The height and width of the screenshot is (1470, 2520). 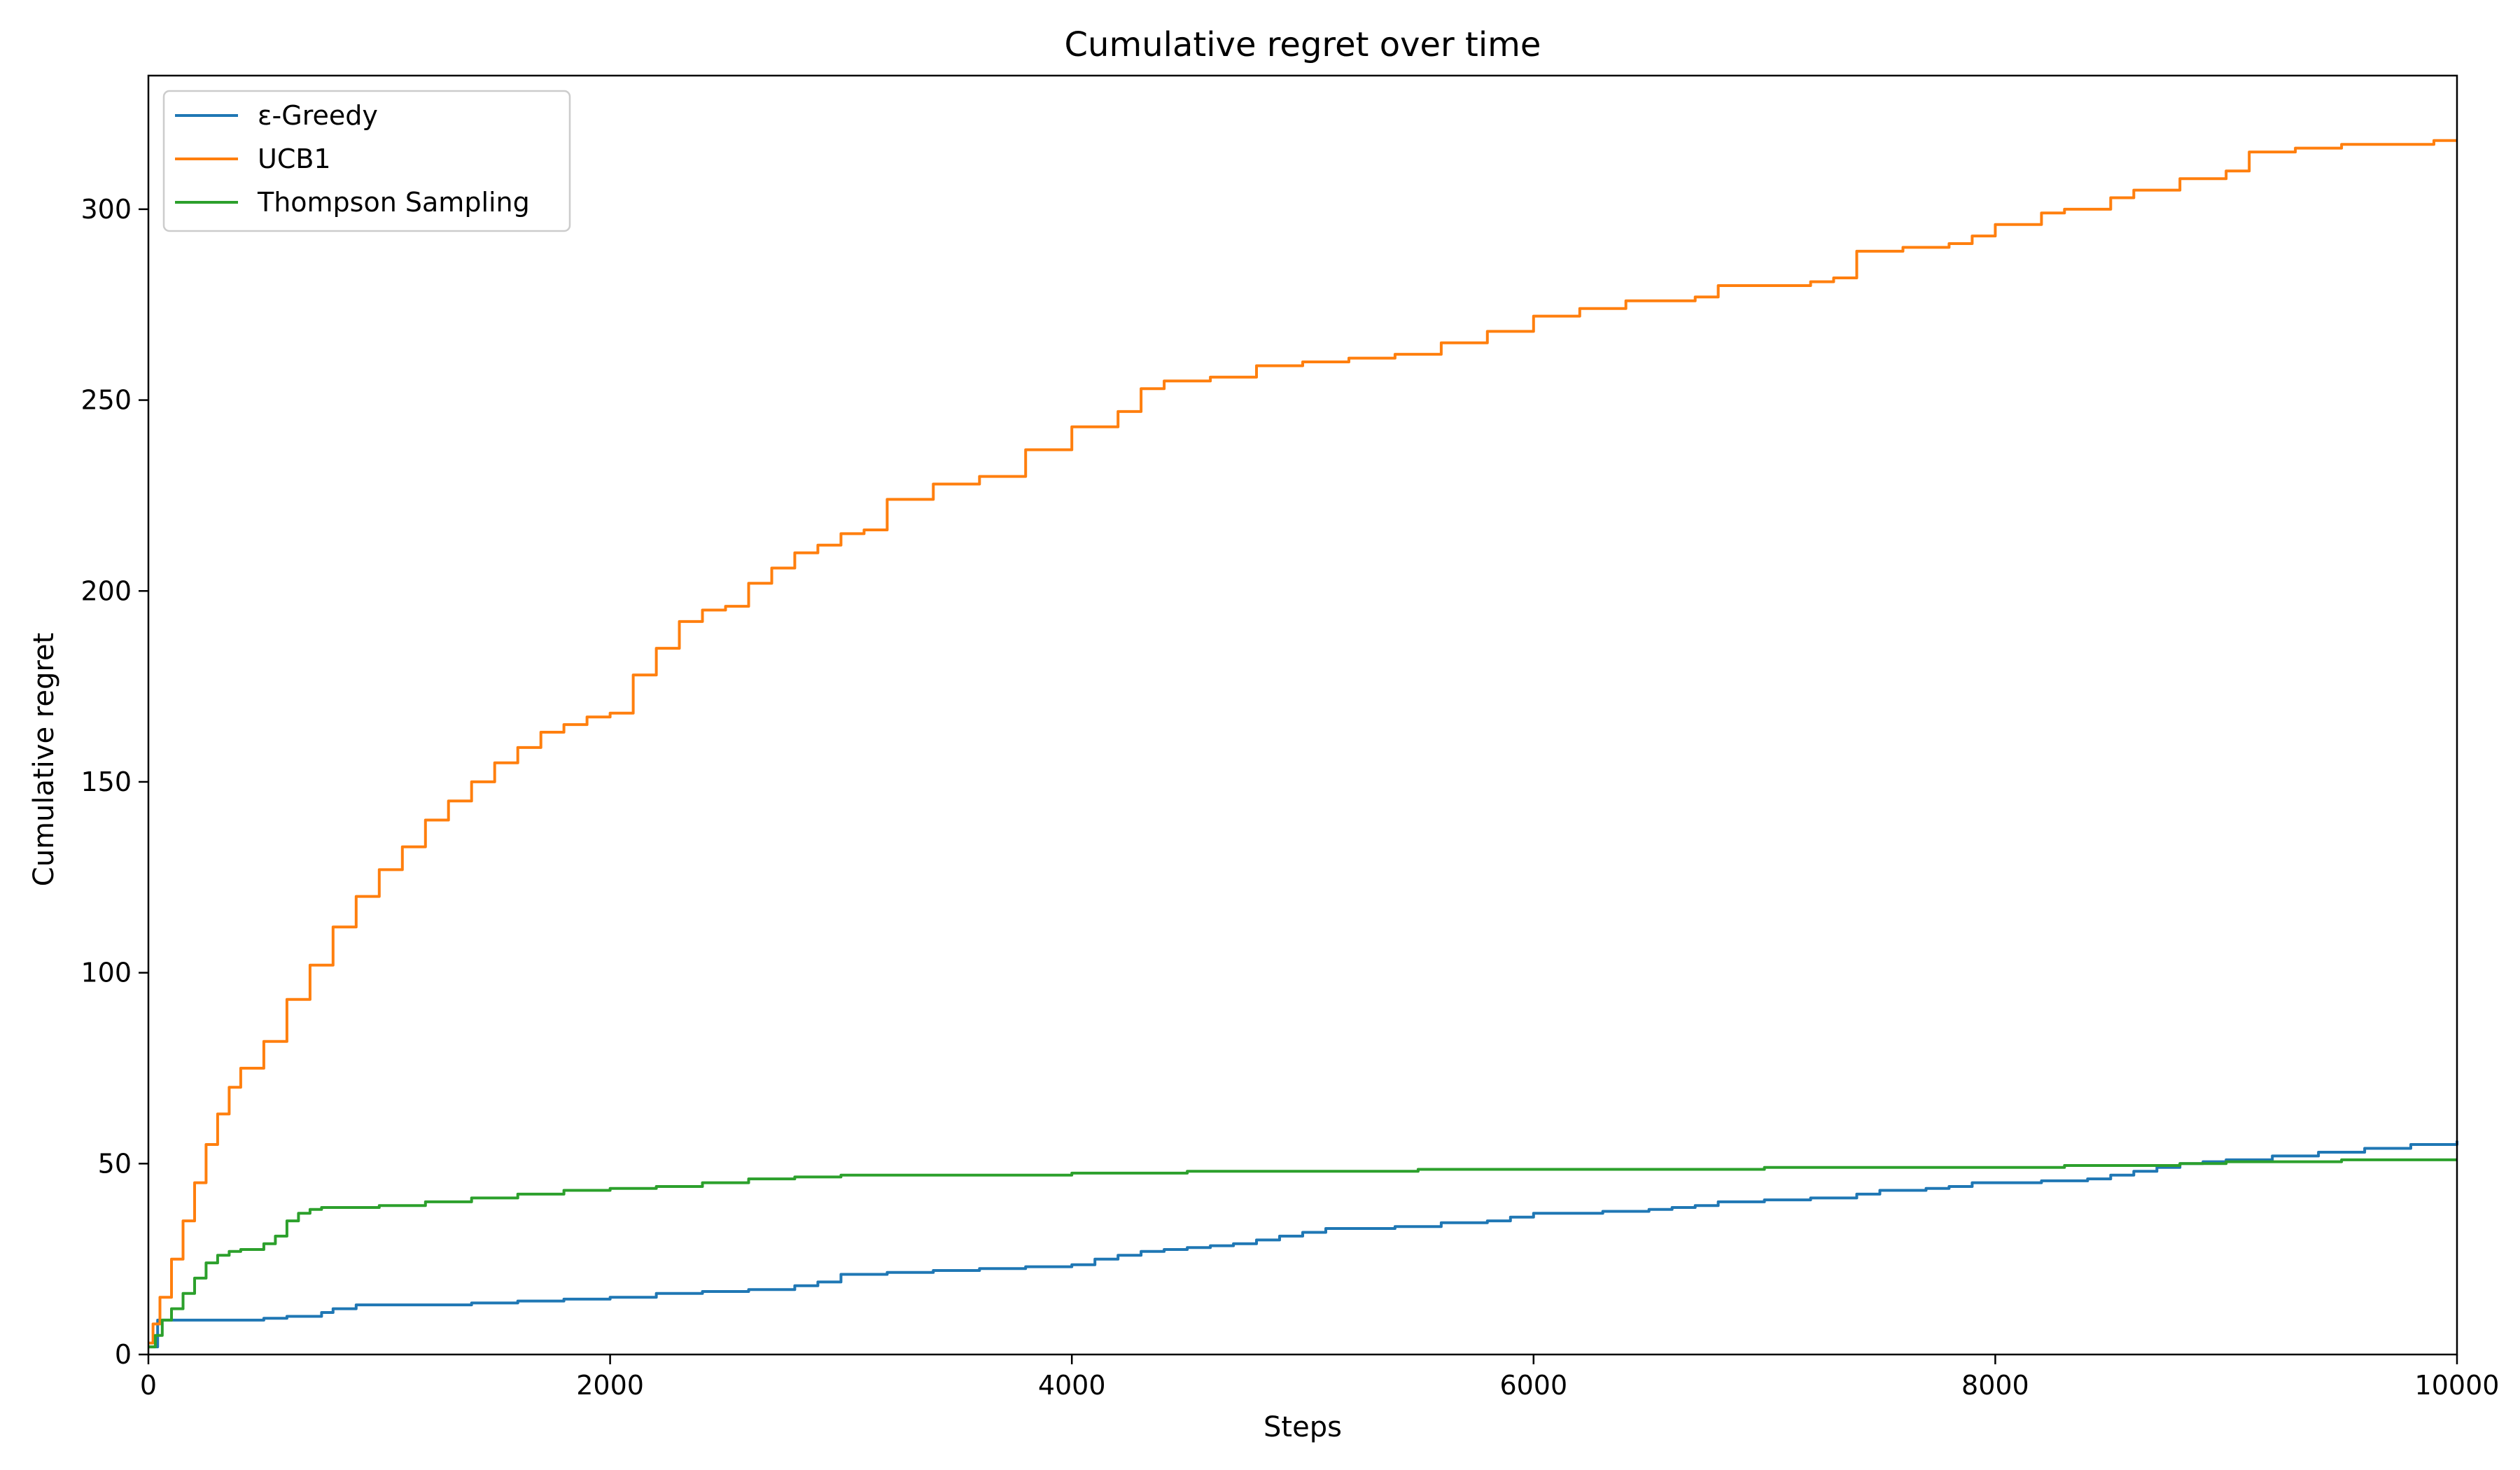 I want to click on y-tick-label-4: 200, so click(x=106, y=590).